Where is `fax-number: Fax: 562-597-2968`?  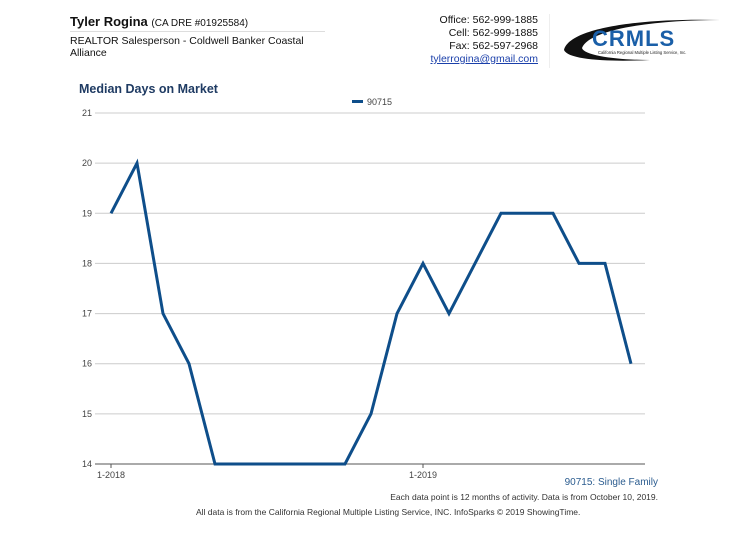
fax-number: Fax: 562-597-2968 is located at coordinates (493, 46).